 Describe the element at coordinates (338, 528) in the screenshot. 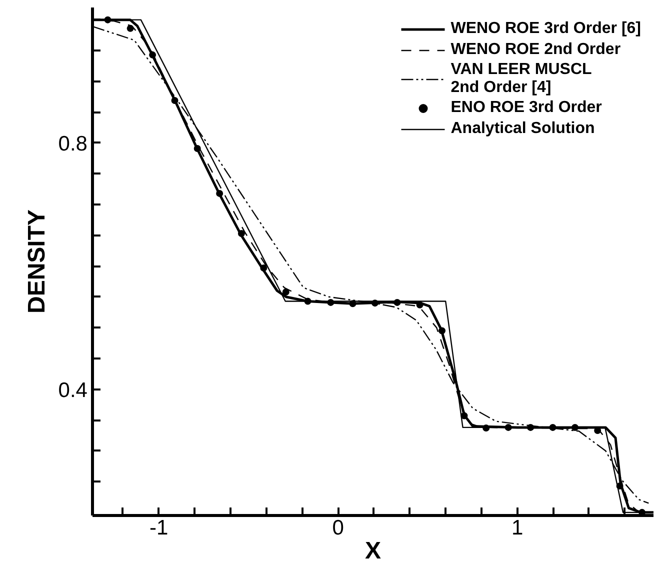

I see `x-tick-label: 0` at that location.